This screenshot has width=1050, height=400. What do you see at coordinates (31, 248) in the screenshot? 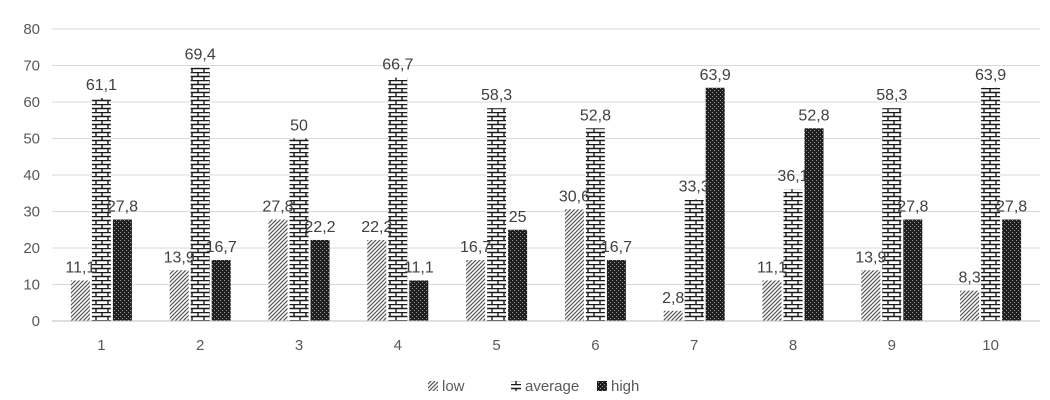
I see `y-tick-label: 20` at bounding box center [31, 248].